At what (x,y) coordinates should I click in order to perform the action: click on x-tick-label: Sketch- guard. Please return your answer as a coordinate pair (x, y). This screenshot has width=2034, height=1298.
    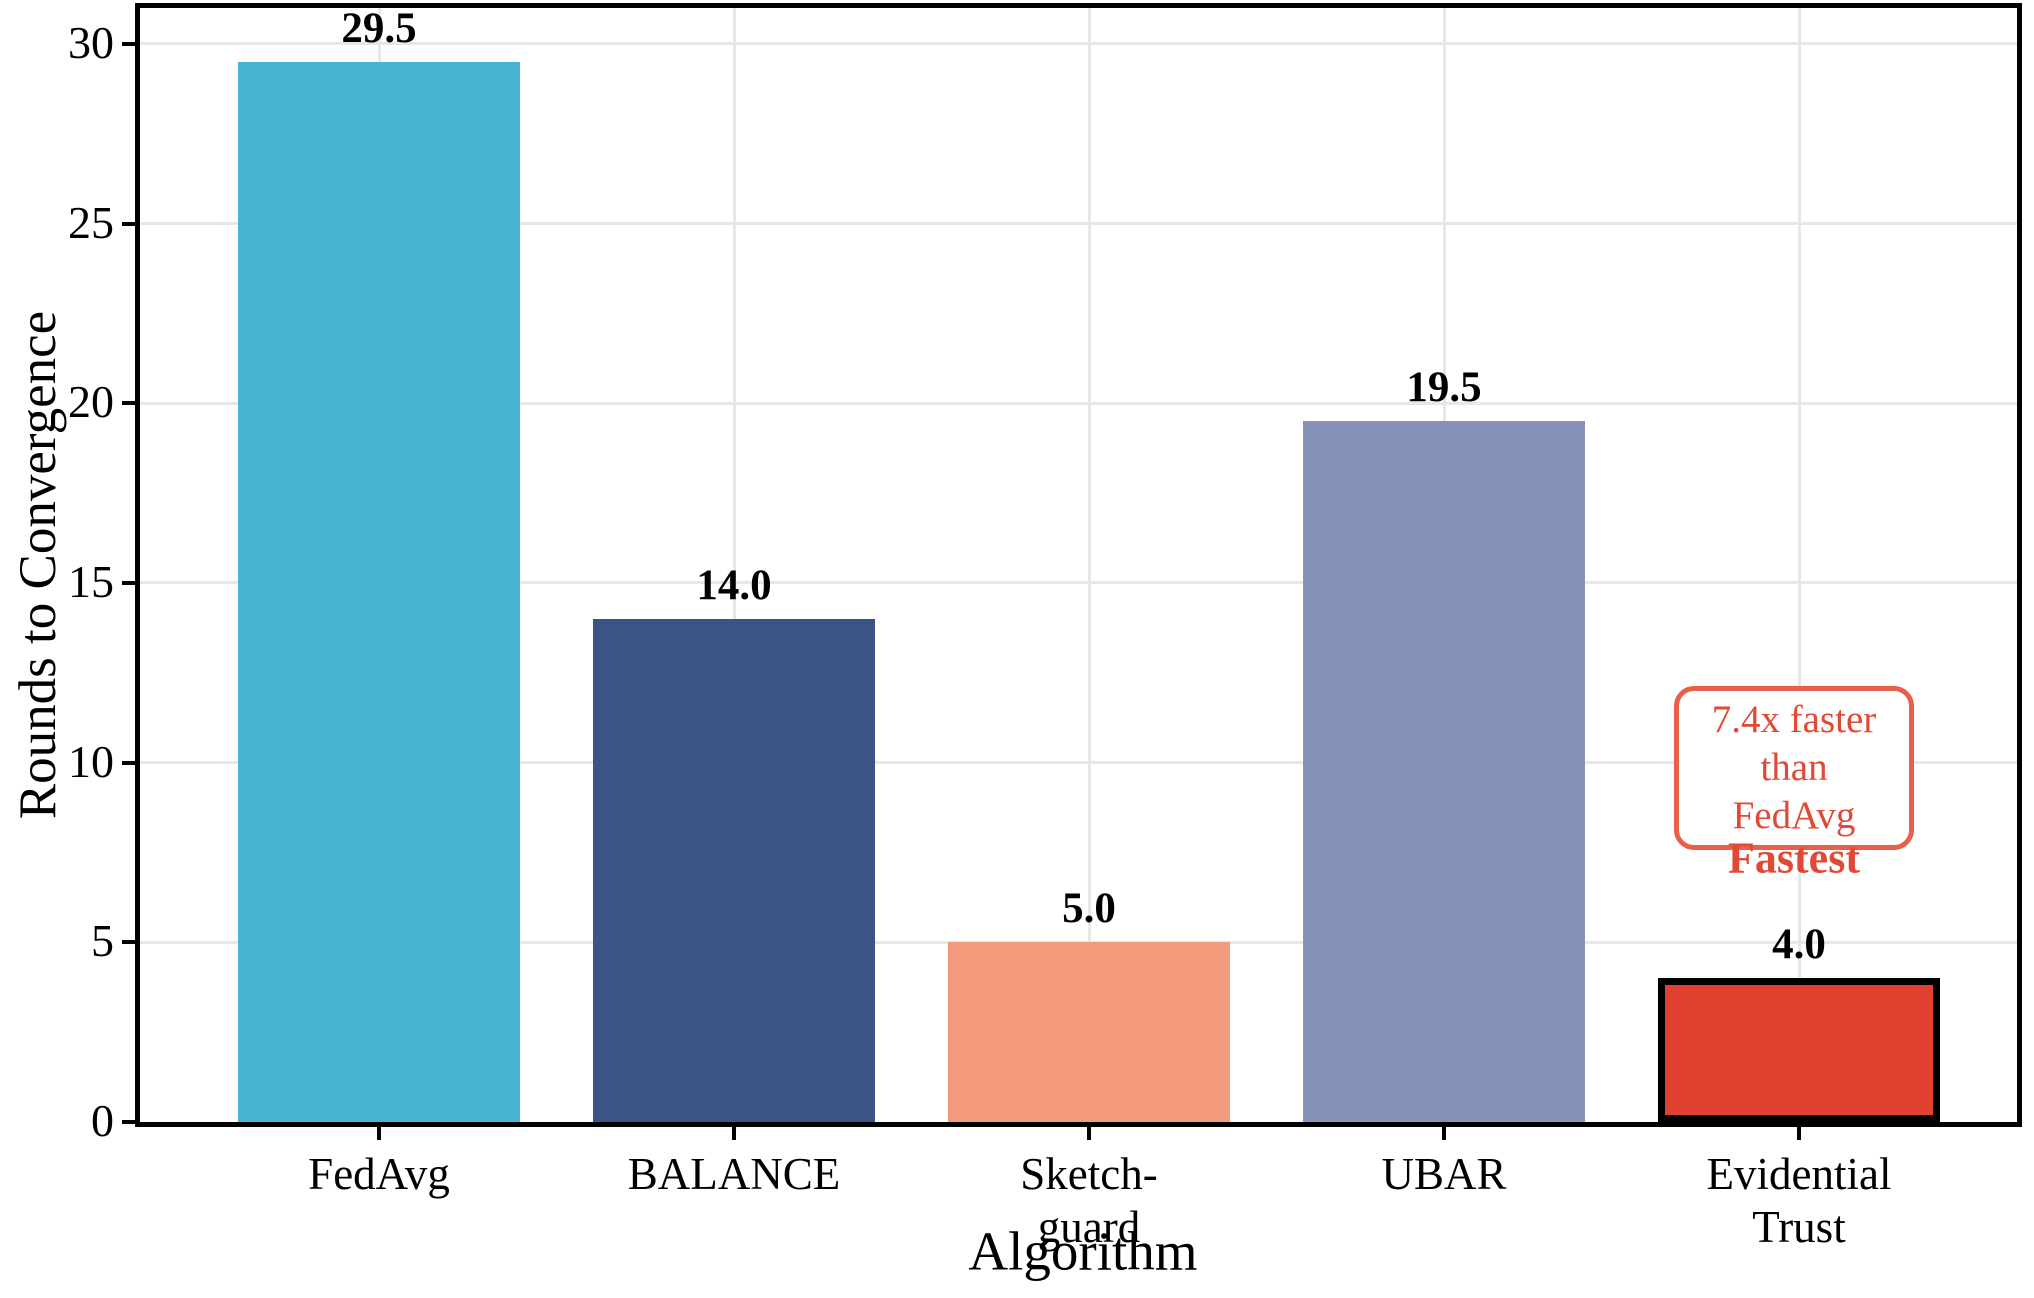
    Looking at the image, I should click on (1089, 1200).